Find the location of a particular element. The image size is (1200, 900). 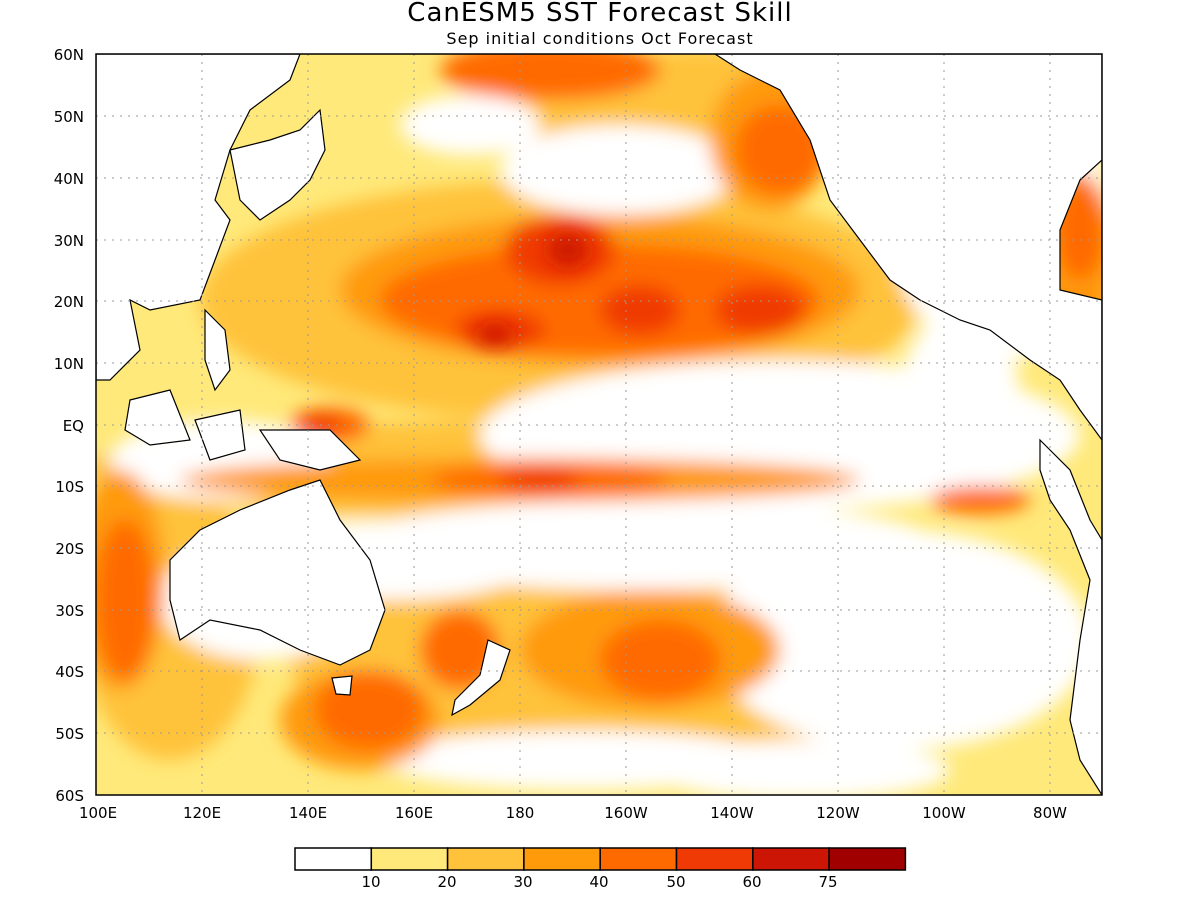

lon-label: 160W is located at coordinates (626, 813).